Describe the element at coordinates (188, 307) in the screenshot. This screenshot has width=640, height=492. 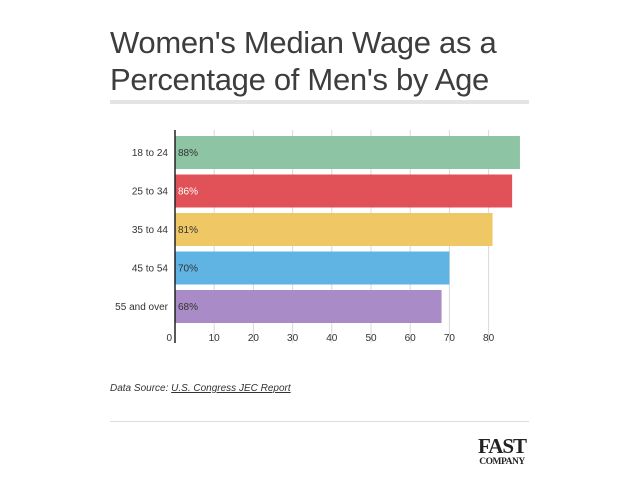
I see `data-label: 68%` at that location.